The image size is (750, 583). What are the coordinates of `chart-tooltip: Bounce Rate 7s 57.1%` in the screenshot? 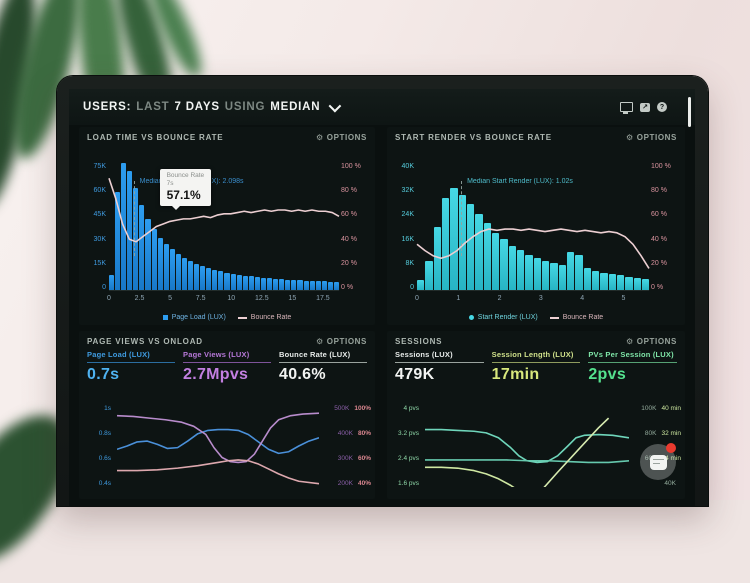 It's located at (185, 190).